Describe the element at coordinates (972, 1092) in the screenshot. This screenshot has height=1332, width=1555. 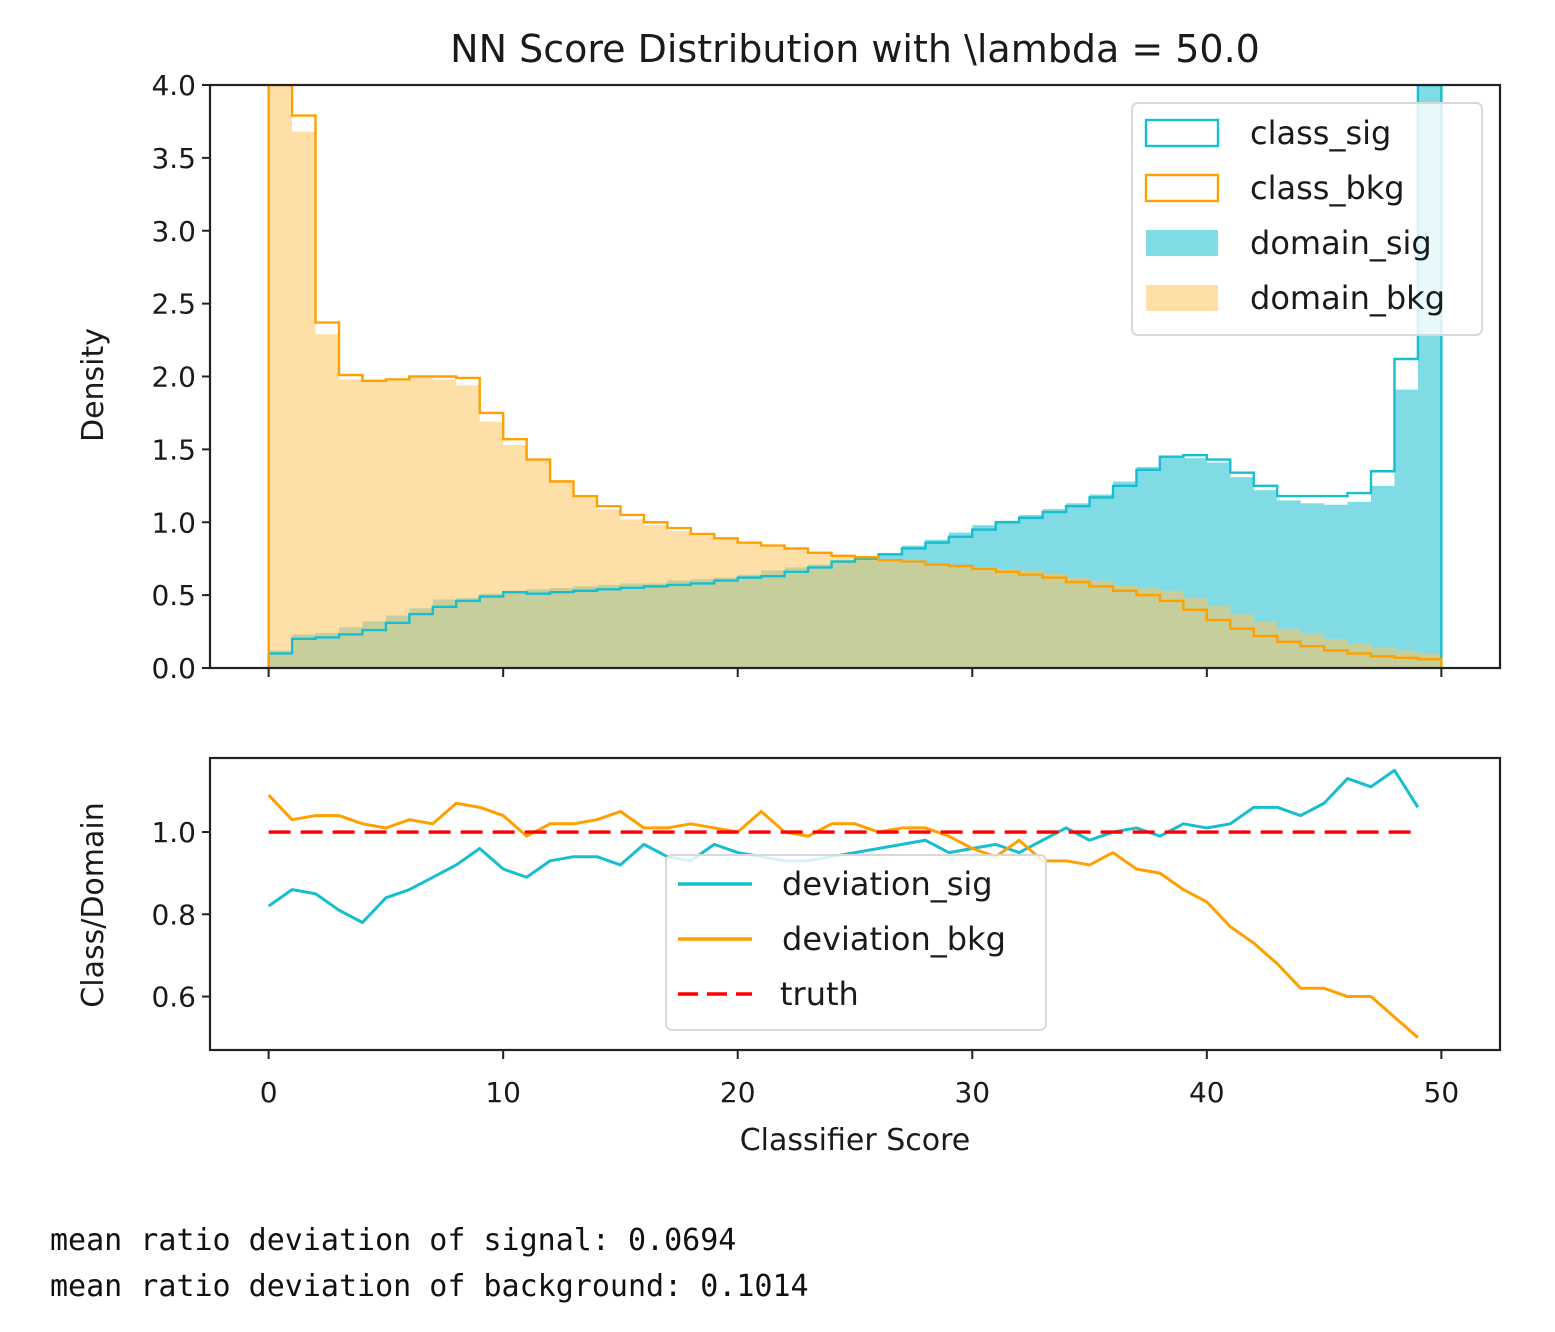
I see `ratio-x-tick-label: 30` at that location.